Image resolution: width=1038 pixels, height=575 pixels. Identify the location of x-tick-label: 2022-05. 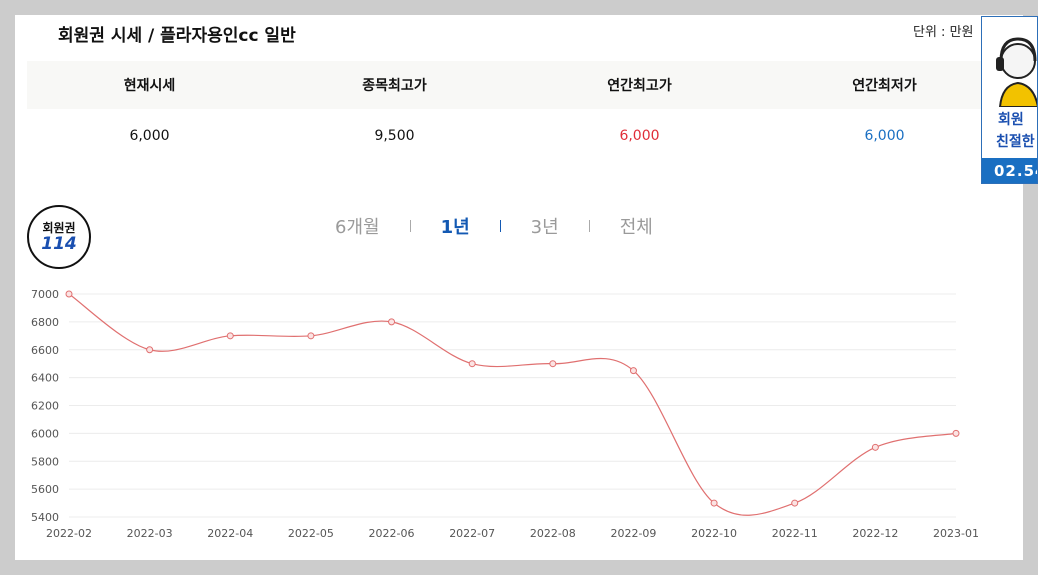
(311, 533).